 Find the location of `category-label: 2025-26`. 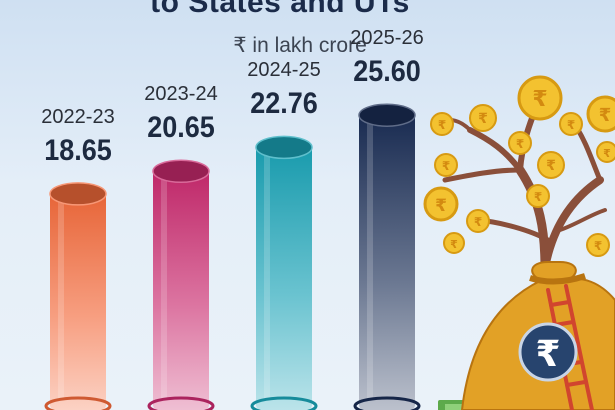

category-label: 2025-26 is located at coordinates (387, 38).